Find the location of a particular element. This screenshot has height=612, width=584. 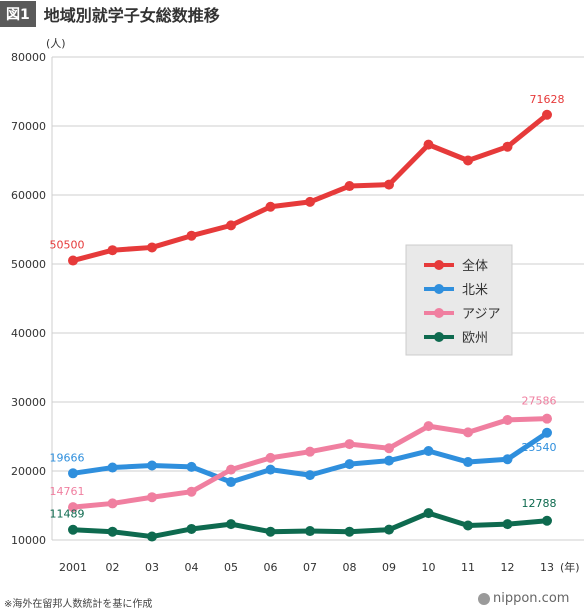

y-tick-label: 30000 is located at coordinates (28, 402).